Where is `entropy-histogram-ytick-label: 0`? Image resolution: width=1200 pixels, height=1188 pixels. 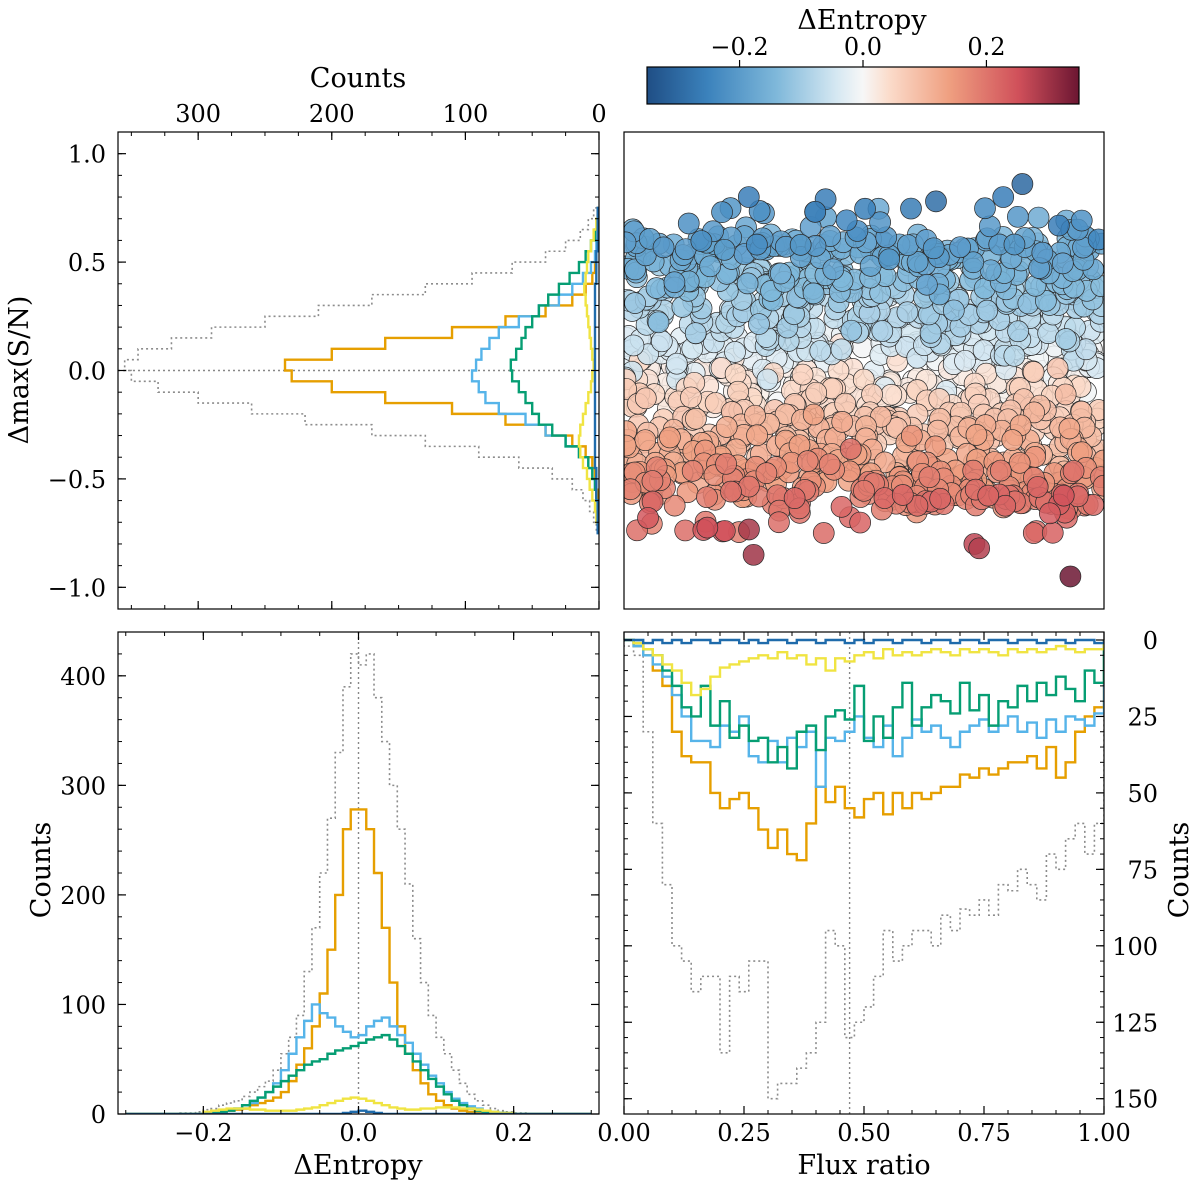 entropy-histogram-ytick-label: 0 is located at coordinates (98, 1115).